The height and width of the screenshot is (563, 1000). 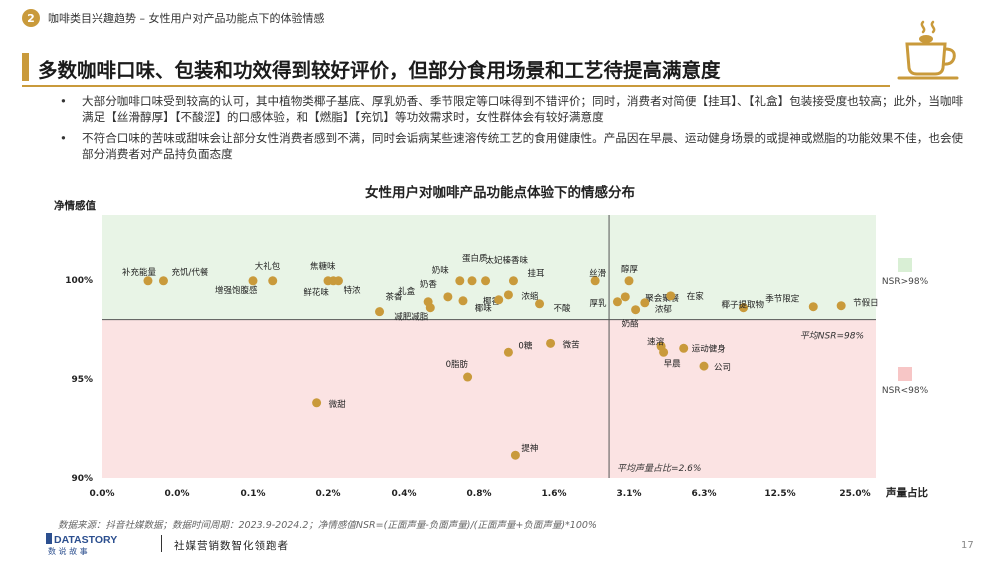 What do you see at coordinates (231, 546) in the screenshot?
I see `footer-tagline: 社媒营销数智化领跑者` at bounding box center [231, 546].